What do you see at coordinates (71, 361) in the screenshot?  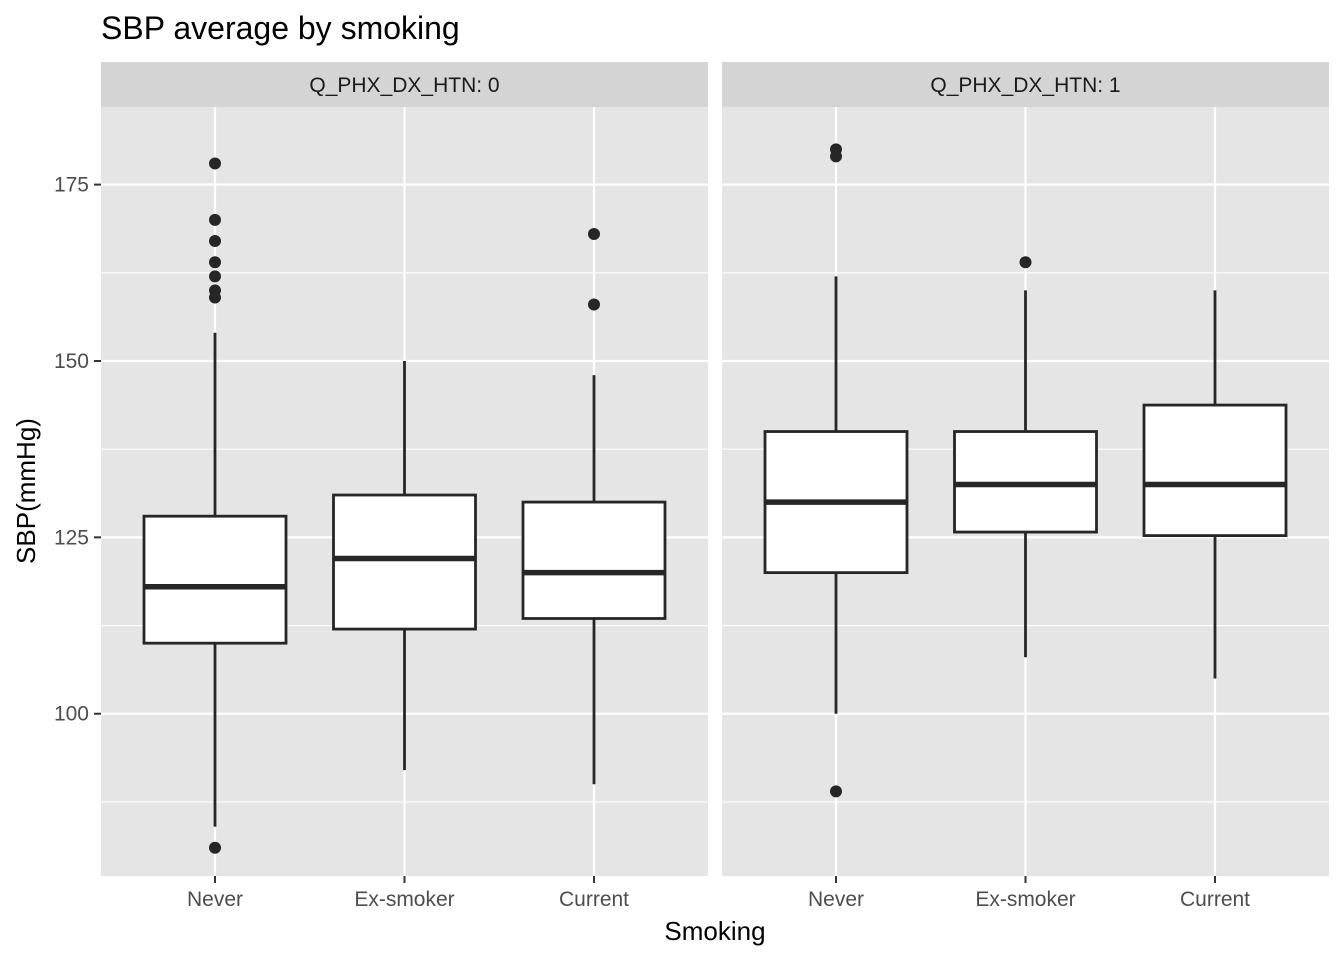 I see `y-tick-label-2: 150` at bounding box center [71, 361].